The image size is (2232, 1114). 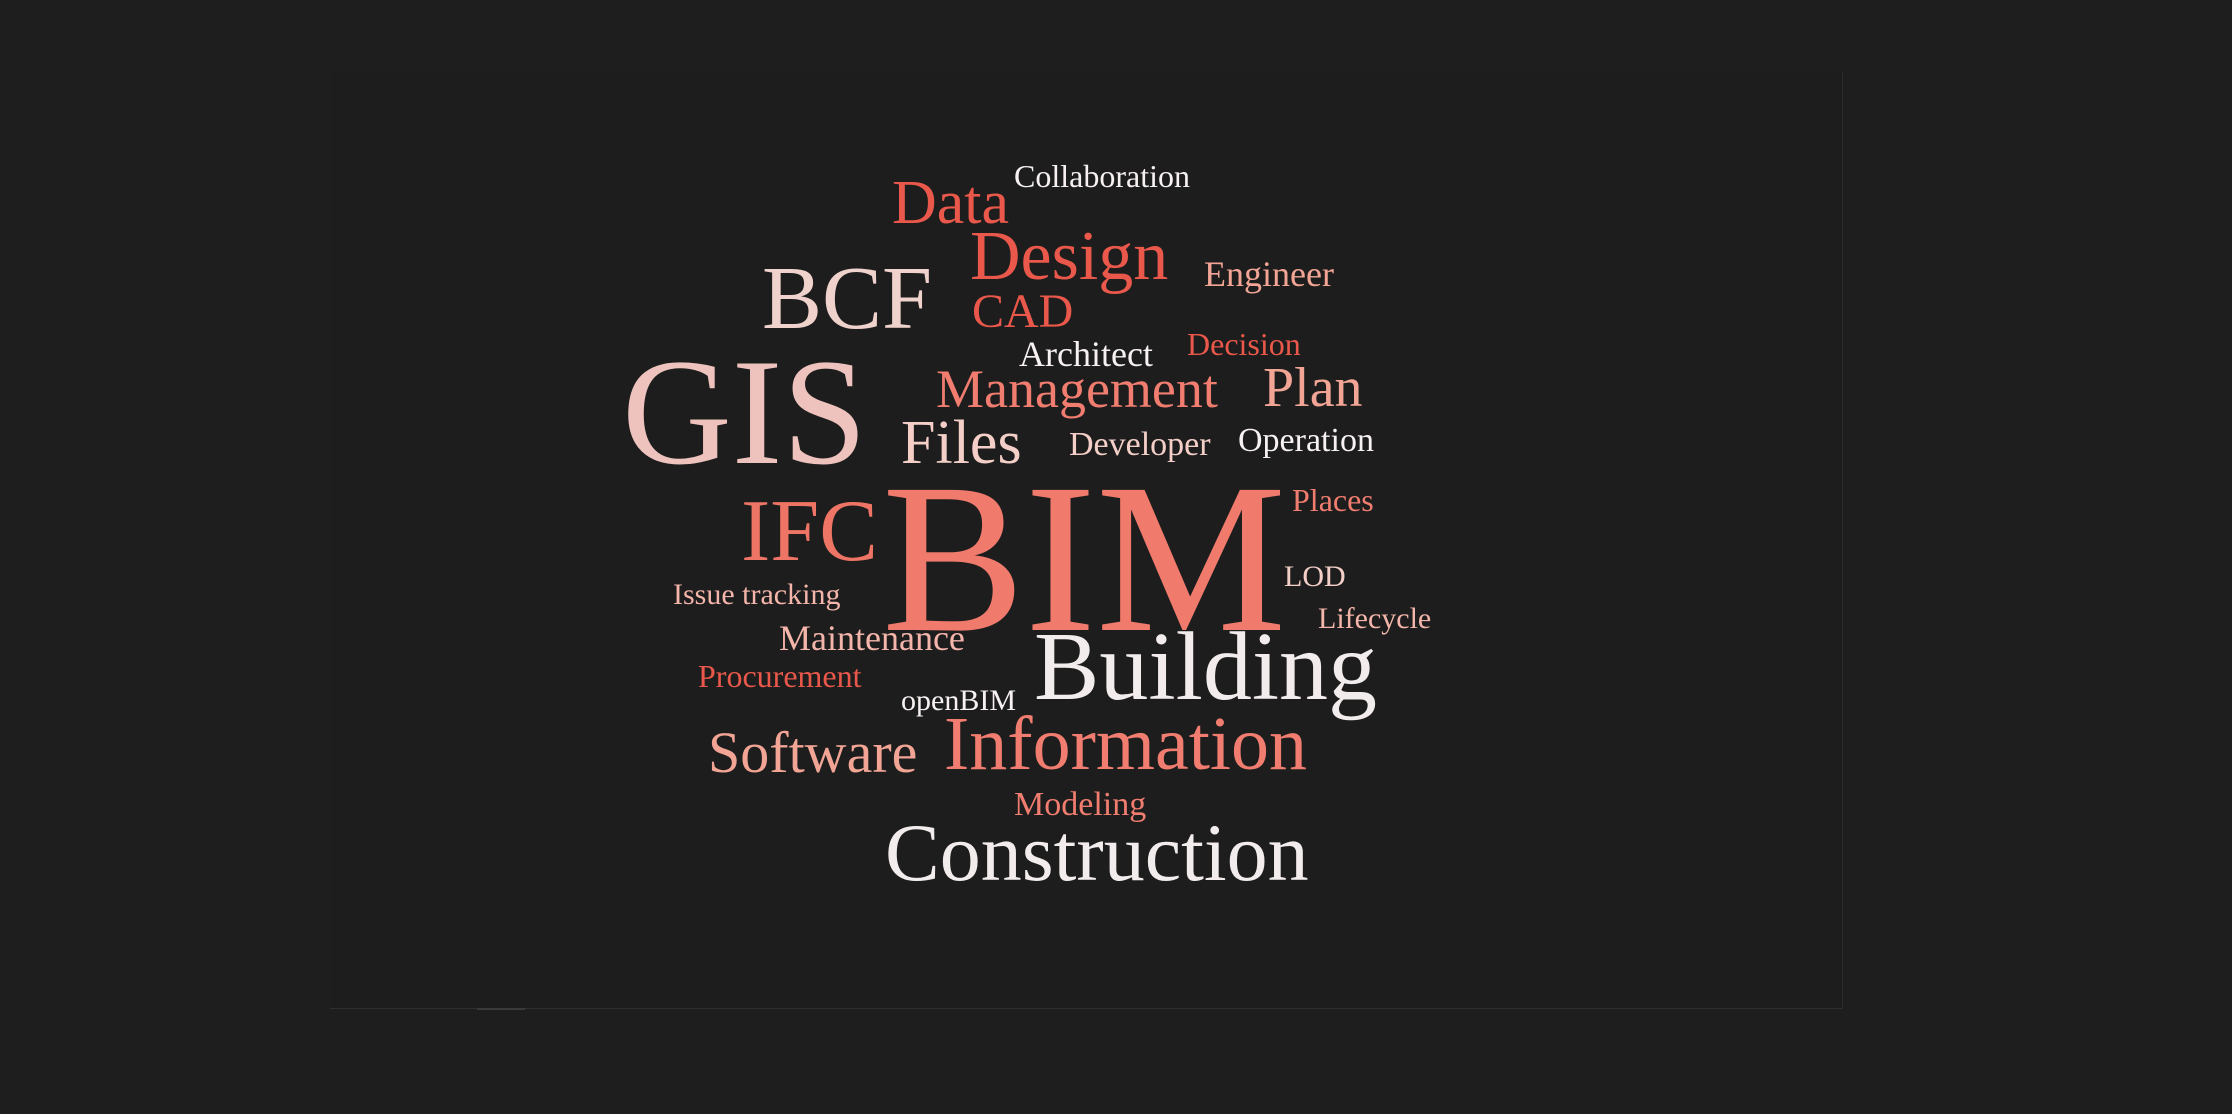 I want to click on word-building: Building, so click(x=1206, y=667).